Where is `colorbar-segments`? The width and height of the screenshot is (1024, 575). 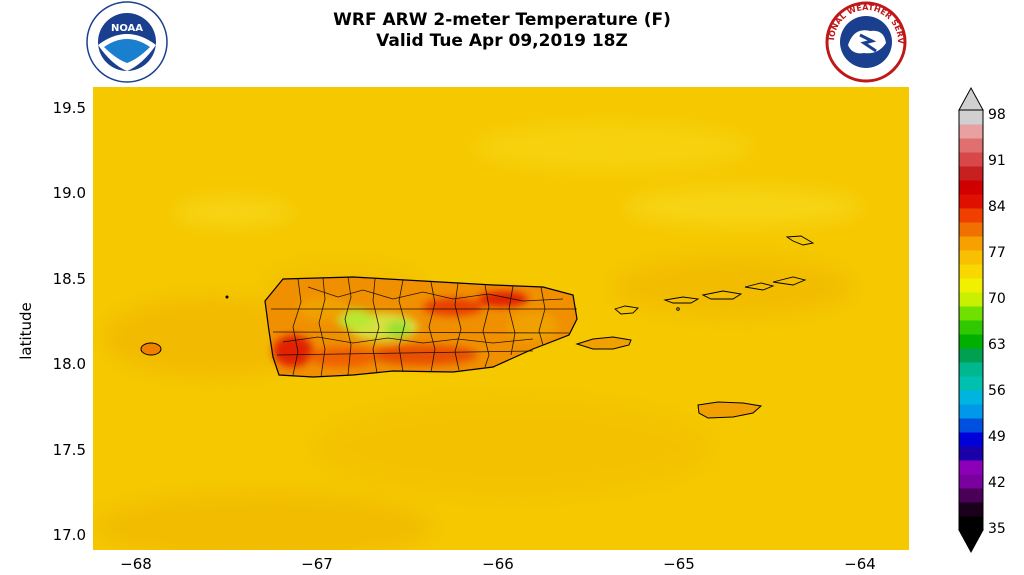
colorbar-segments is located at coordinates (971, 320).